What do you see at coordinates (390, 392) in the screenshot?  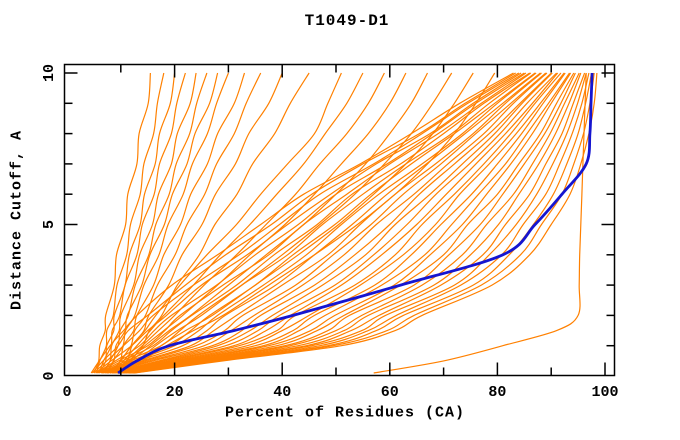 I see `x-tick-label: 60` at bounding box center [390, 392].